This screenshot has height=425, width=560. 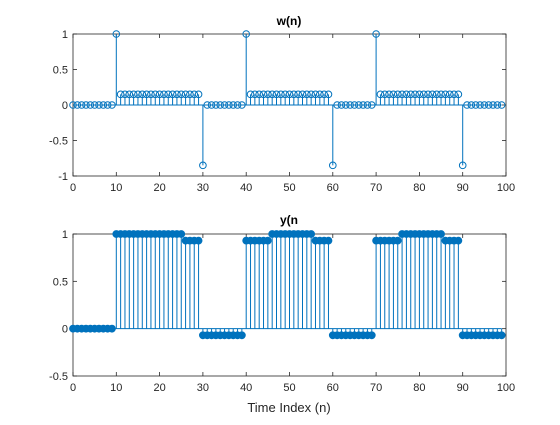 I want to click on x-tick-label-top: 20, so click(x=159, y=188).